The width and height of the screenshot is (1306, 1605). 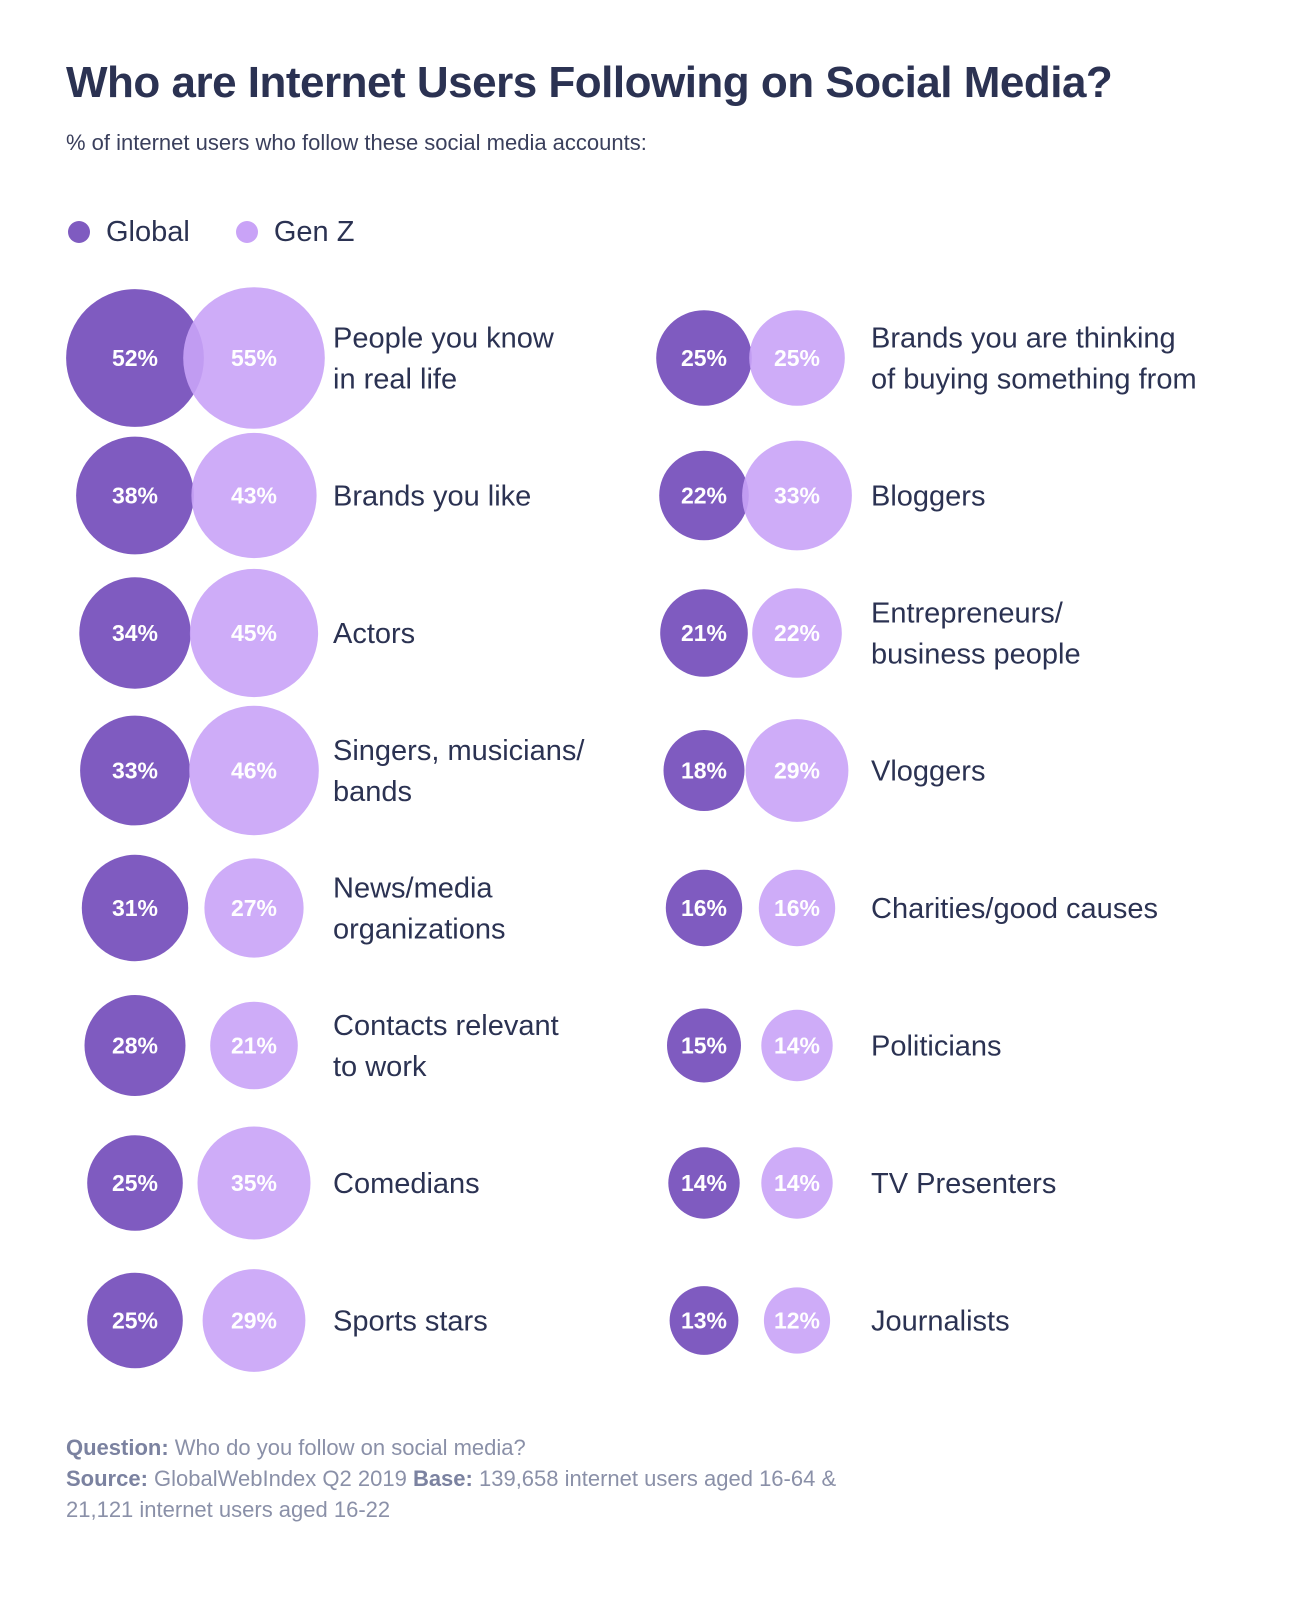 I want to click on left-row-3: 33% 46% Singers, musicians/bands, so click(x=332, y=770).